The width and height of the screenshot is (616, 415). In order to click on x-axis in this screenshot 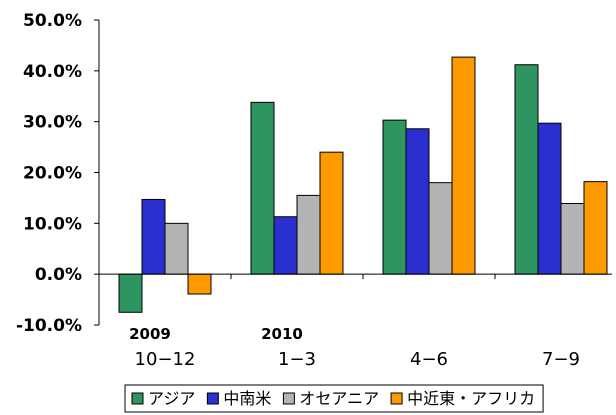, I will do `click(355, 276)`.